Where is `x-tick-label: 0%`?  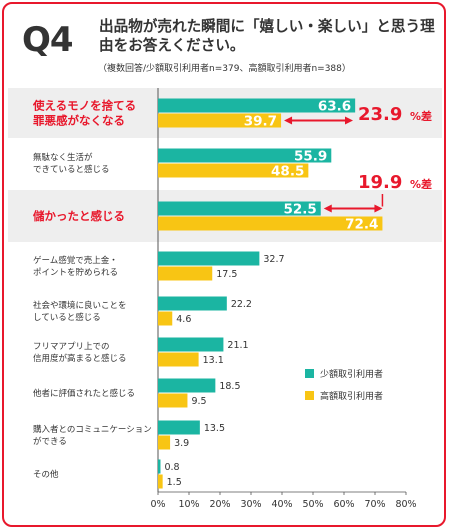 x-tick-label: 0% is located at coordinates (157, 504).